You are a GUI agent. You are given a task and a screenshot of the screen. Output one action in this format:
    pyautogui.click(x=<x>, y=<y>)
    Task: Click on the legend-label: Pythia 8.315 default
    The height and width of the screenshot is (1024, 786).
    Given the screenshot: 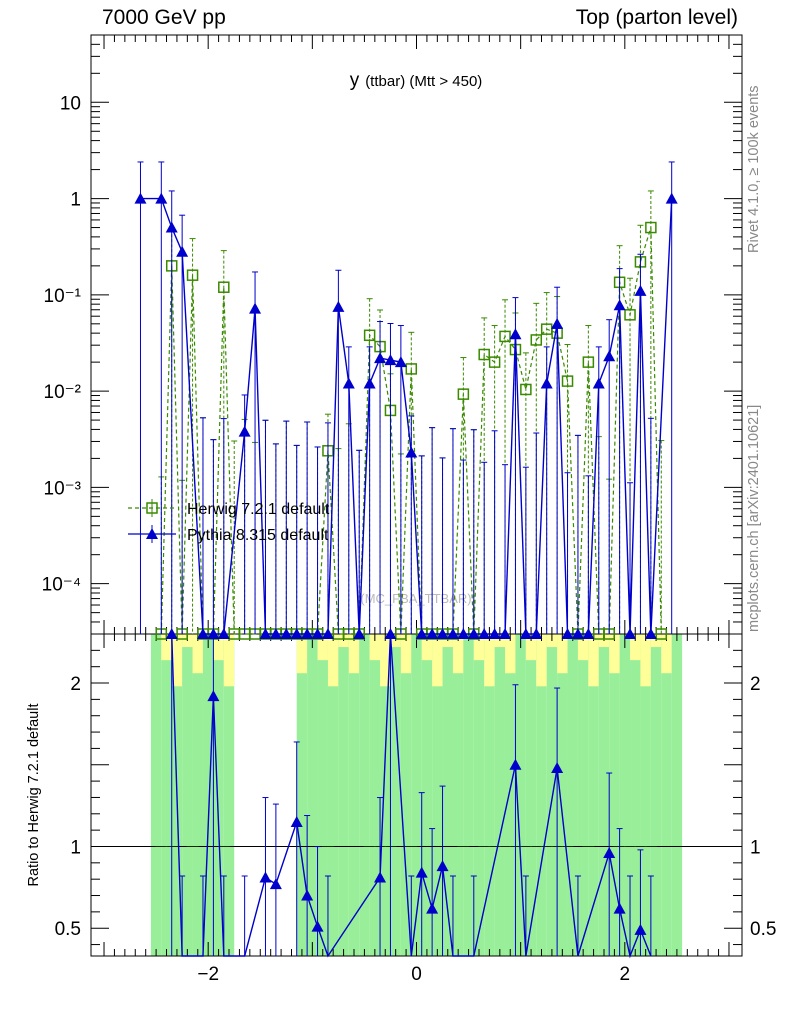 What is the action you would take?
    pyautogui.click(x=258, y=535)
    